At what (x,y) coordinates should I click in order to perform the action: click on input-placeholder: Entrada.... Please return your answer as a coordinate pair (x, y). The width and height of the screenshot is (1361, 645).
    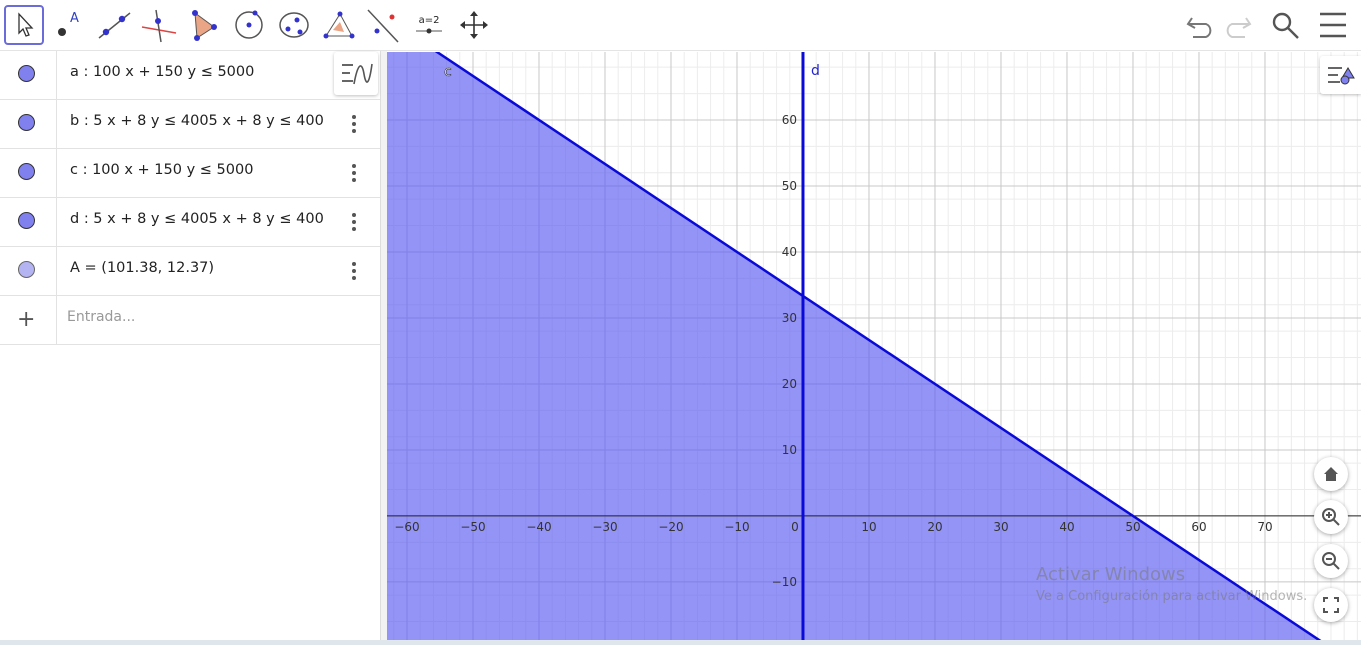
    Looking at the image, I should click on (101, 317).